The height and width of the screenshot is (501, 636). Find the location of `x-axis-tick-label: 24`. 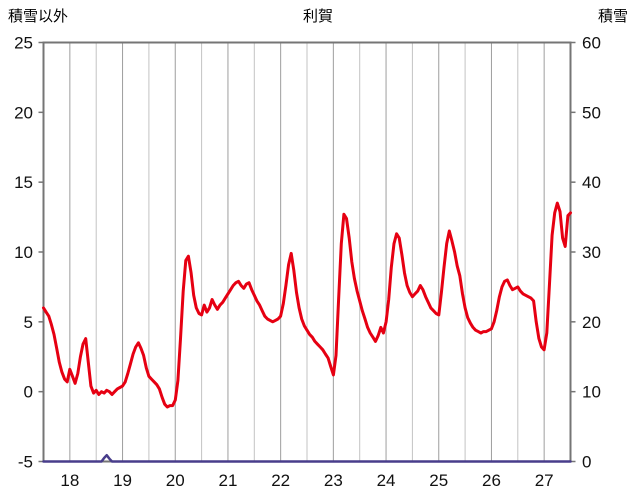

x-axis-tick-label: 24 is located at coordinates (386, 480).